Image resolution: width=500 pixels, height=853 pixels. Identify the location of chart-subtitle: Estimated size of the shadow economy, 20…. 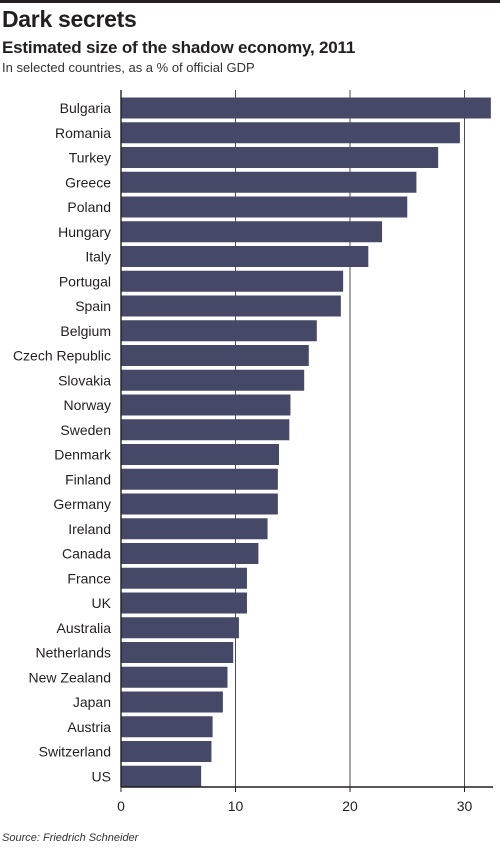
(179, 47).